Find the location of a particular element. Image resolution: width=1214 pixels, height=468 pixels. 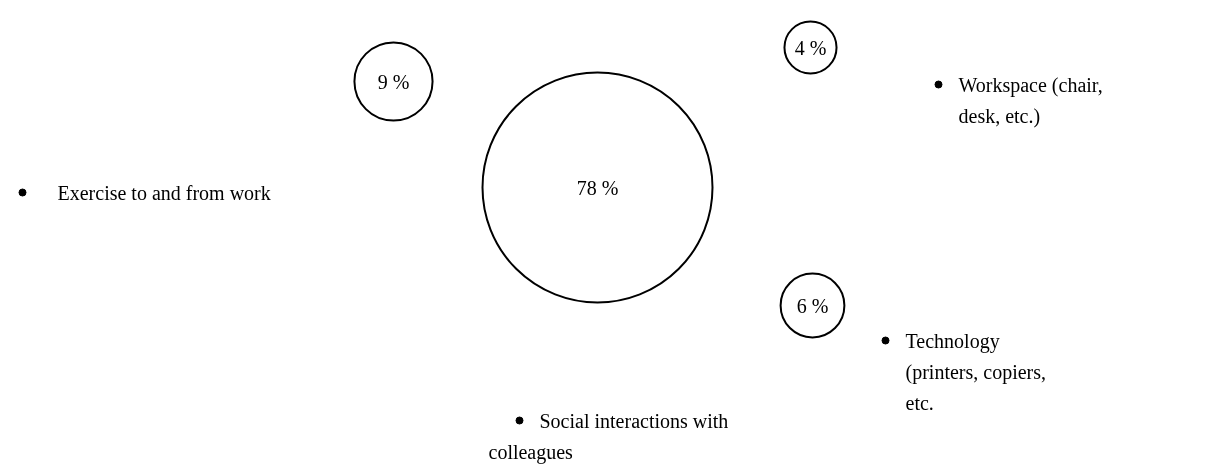

data-label: 78 % is located at coordinates (597, 187).